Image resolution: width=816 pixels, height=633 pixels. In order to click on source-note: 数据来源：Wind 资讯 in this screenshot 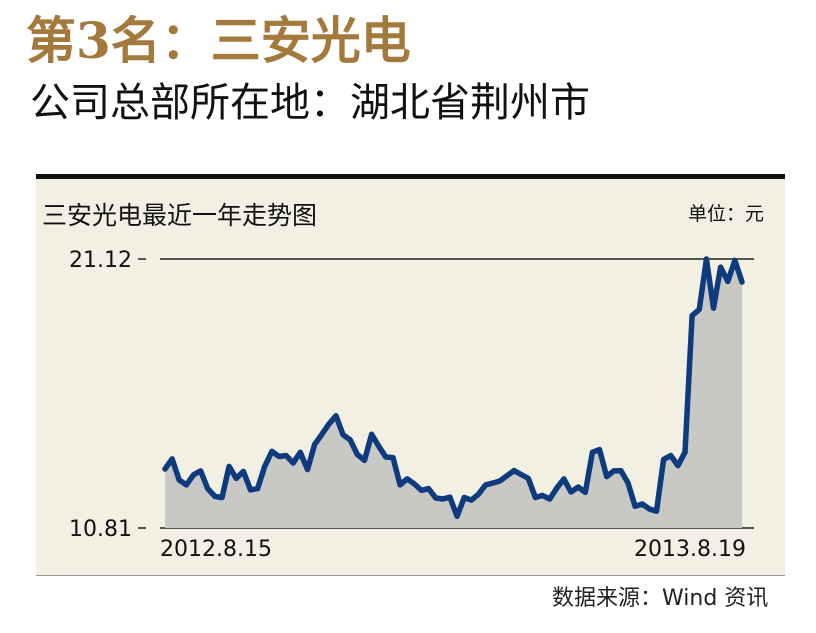, I will do `click(660, 598)`.